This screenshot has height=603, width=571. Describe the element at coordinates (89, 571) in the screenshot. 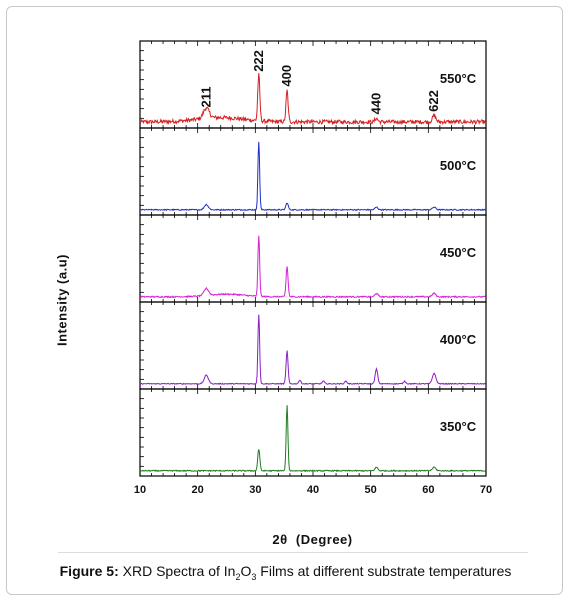

I see `figure-number: Figure 5:` at that location.